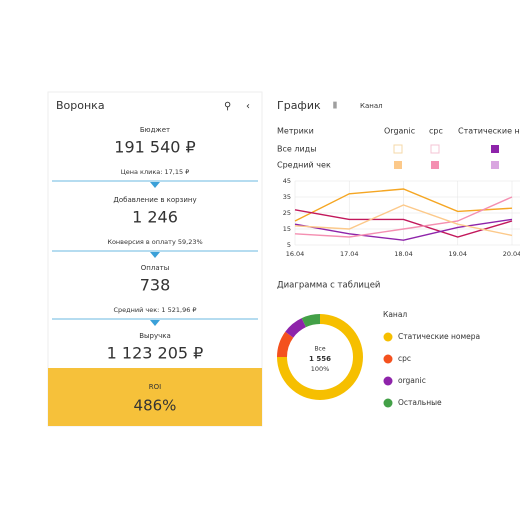 This screenshot has width=520, height=520. Describe the element at coordinates (457, 254) in the screenshot. I see `x-tick-label: 19.04` at that location.